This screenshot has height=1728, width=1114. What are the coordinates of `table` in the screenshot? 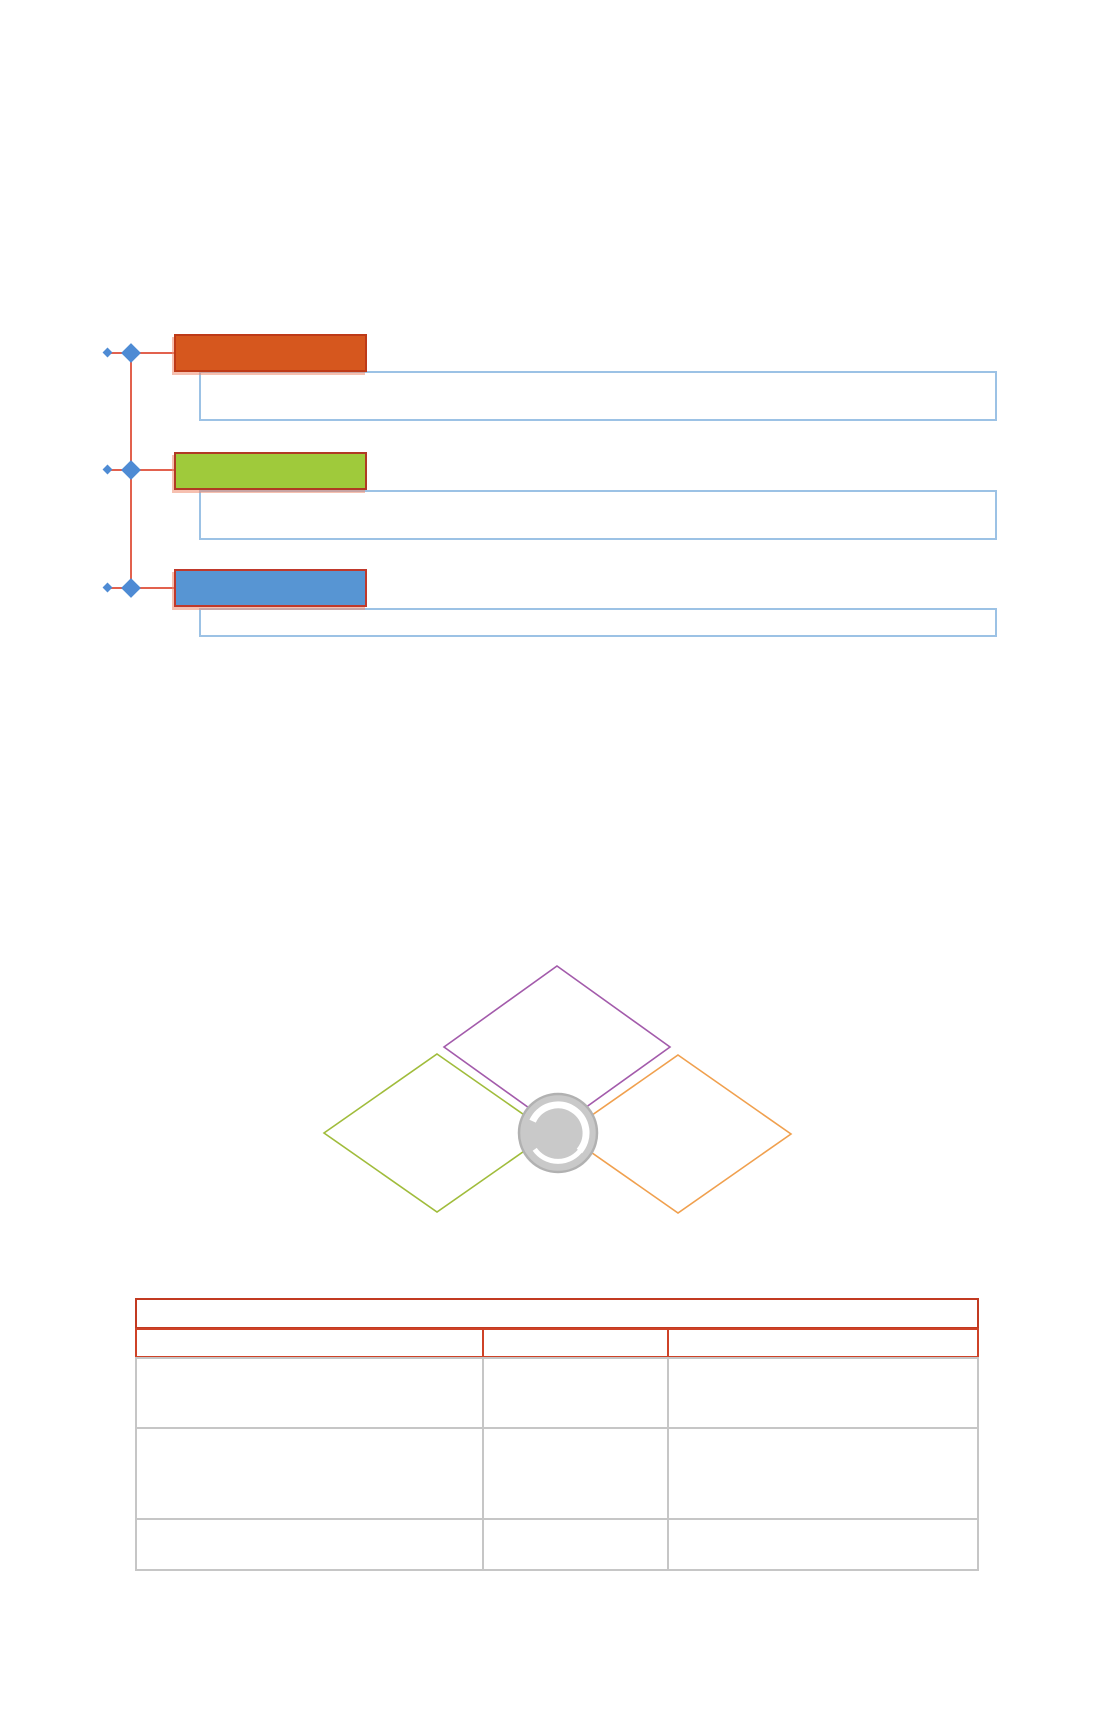 It's located at (557, 1434).